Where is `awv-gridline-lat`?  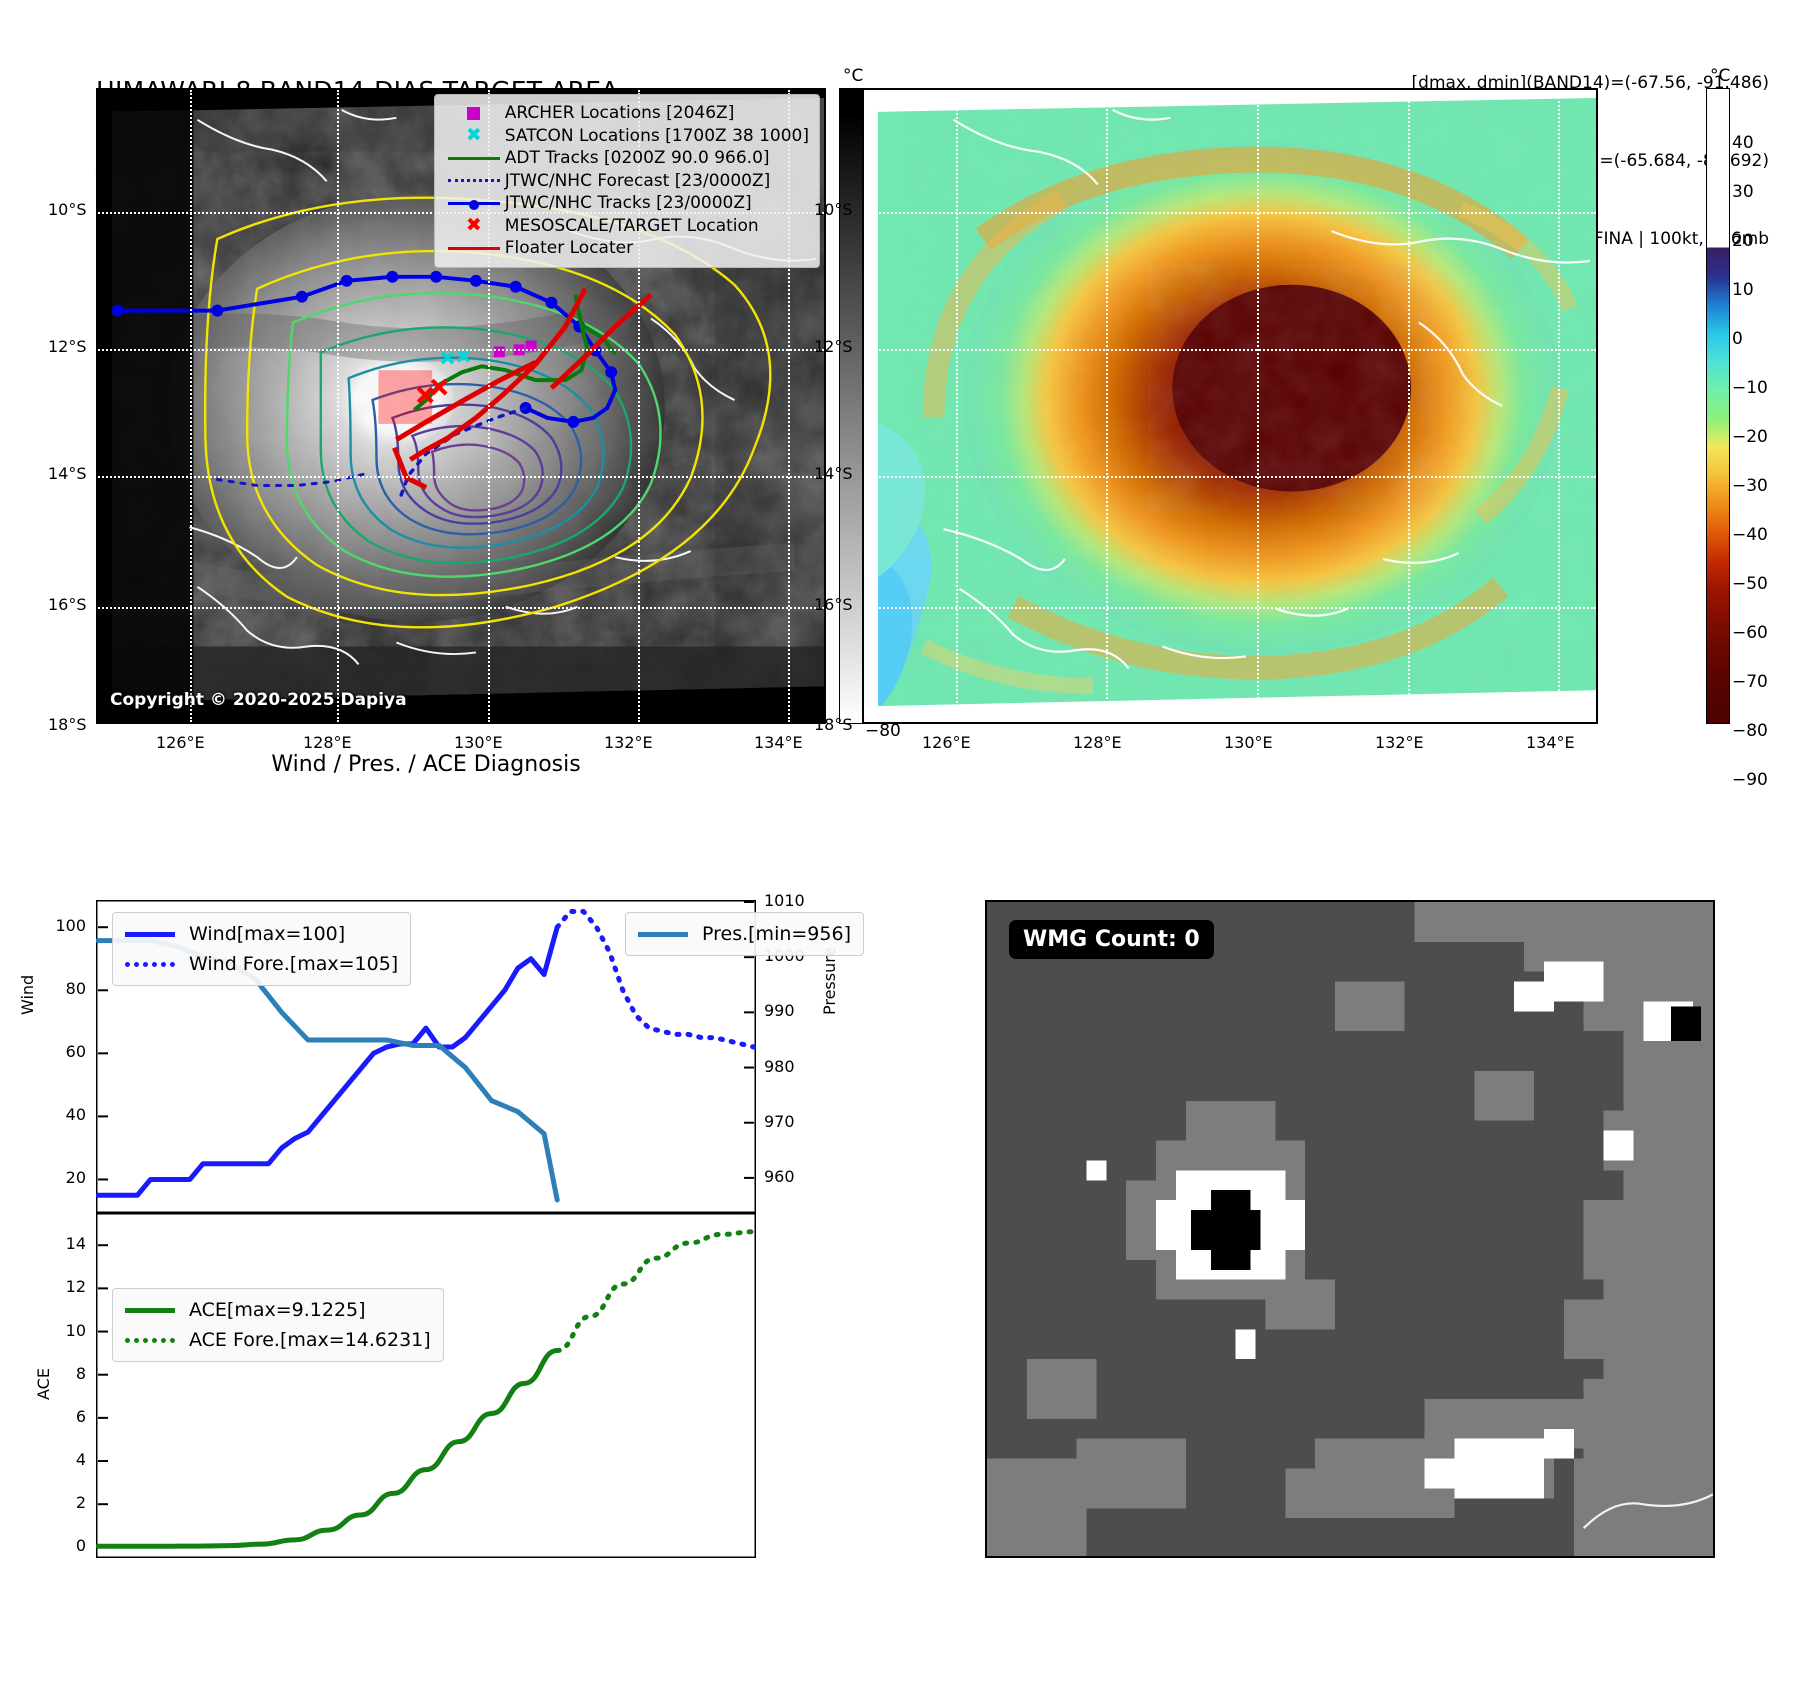 awv-gridline-lat is located at coordinates (1230, 608).